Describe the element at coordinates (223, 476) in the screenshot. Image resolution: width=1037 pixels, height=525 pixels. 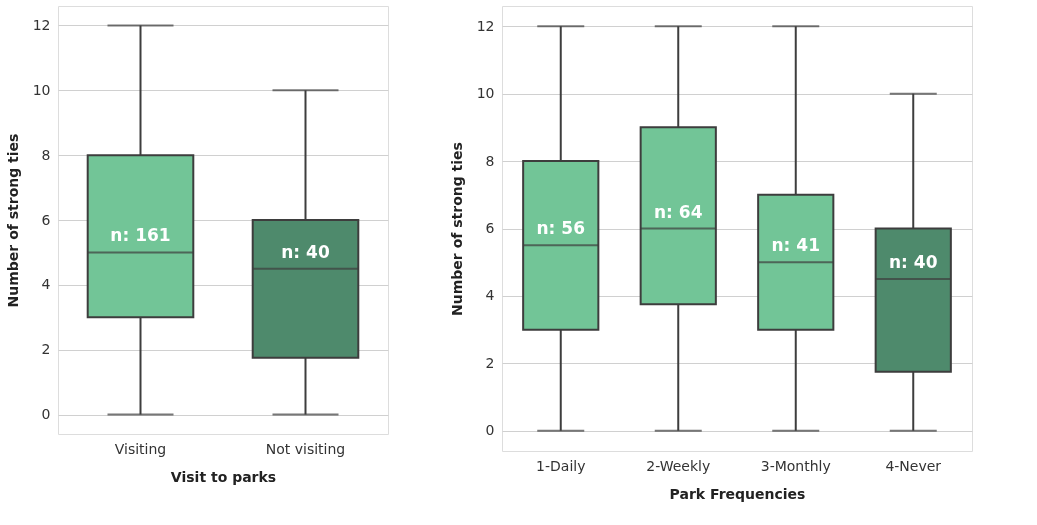
I see `x-axis-title: Visit to parks` at that location.